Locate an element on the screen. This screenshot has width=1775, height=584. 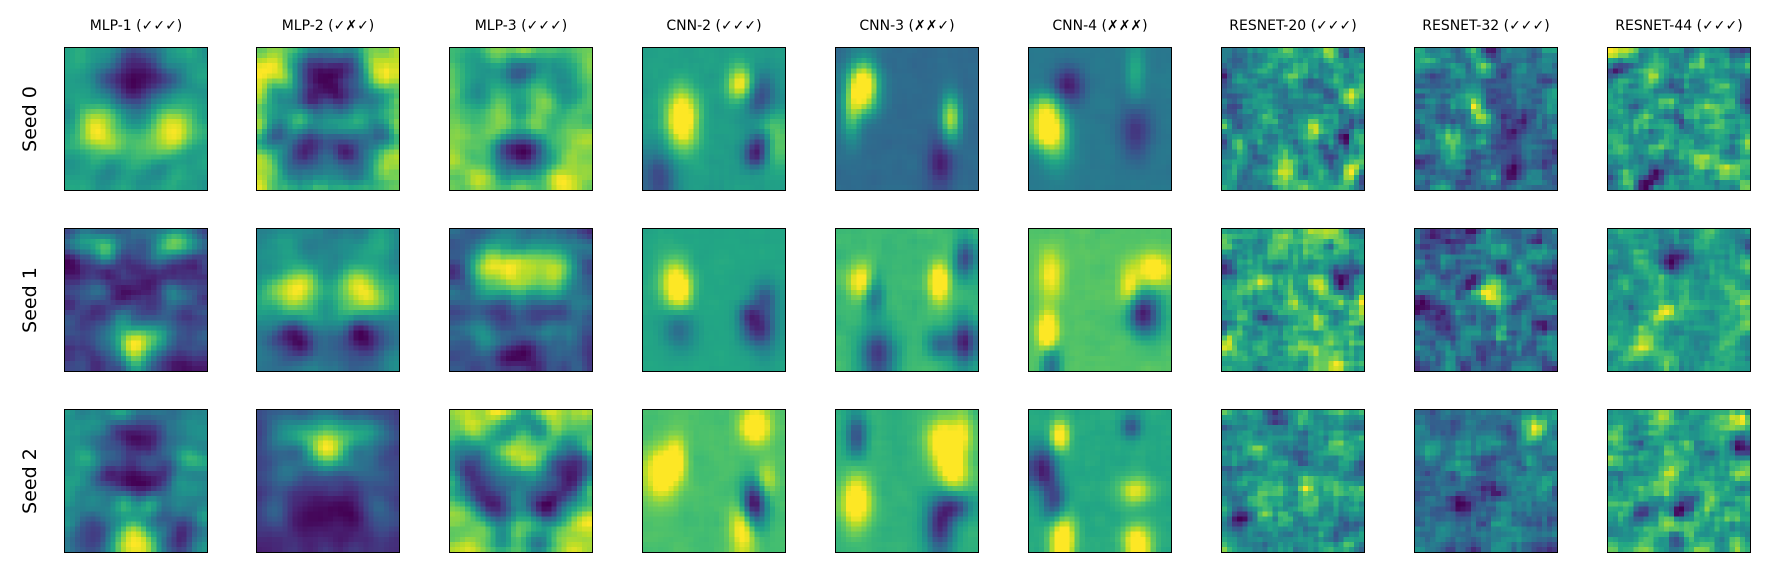
column-title: RESNET-20 (✓✓✓) is located at coordinates (1293, 26).